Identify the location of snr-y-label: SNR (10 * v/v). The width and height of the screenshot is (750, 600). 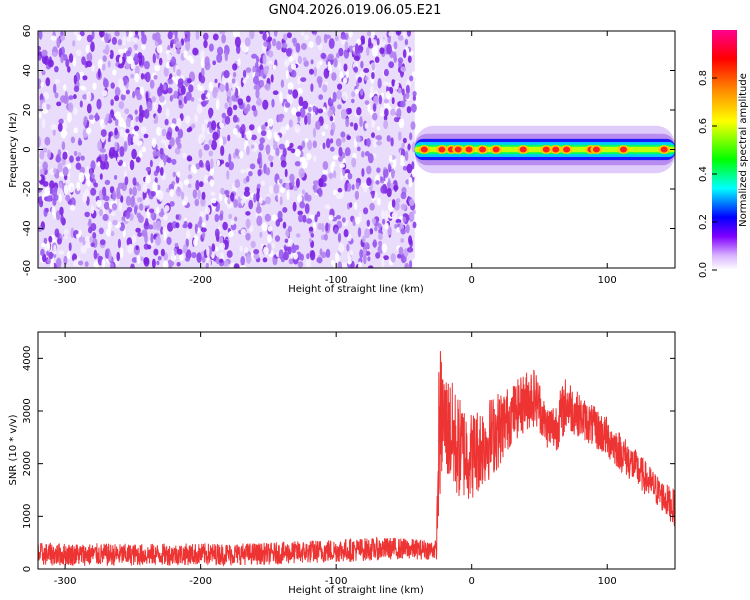
(13, 449).